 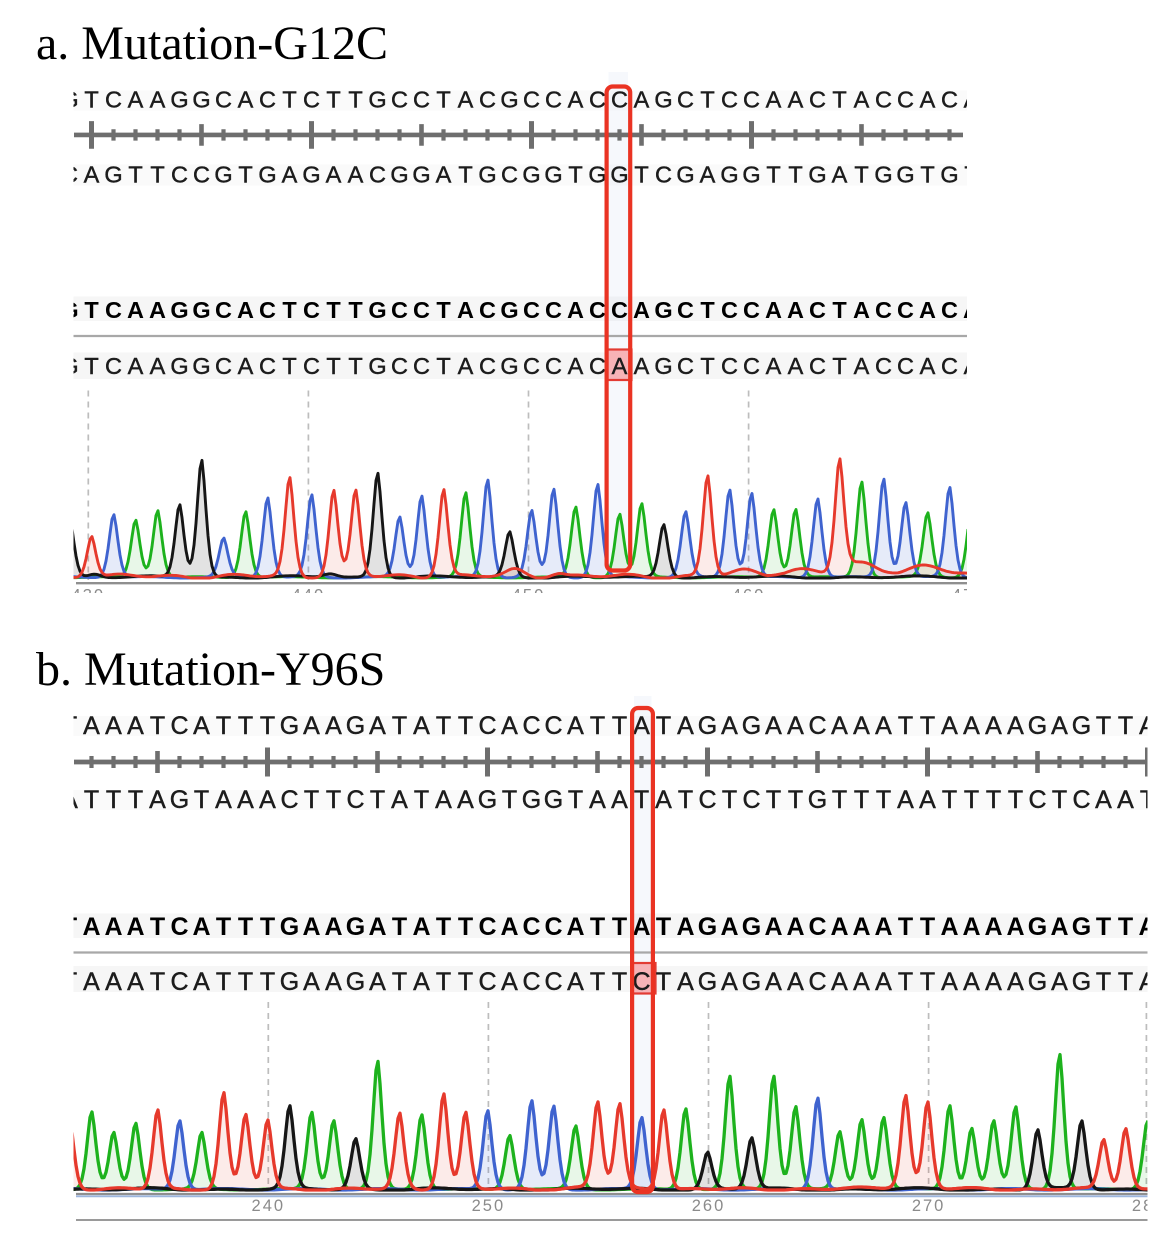 I want to click on svg-text: b. Mutation-Y96S, so click(x=210, y=669).